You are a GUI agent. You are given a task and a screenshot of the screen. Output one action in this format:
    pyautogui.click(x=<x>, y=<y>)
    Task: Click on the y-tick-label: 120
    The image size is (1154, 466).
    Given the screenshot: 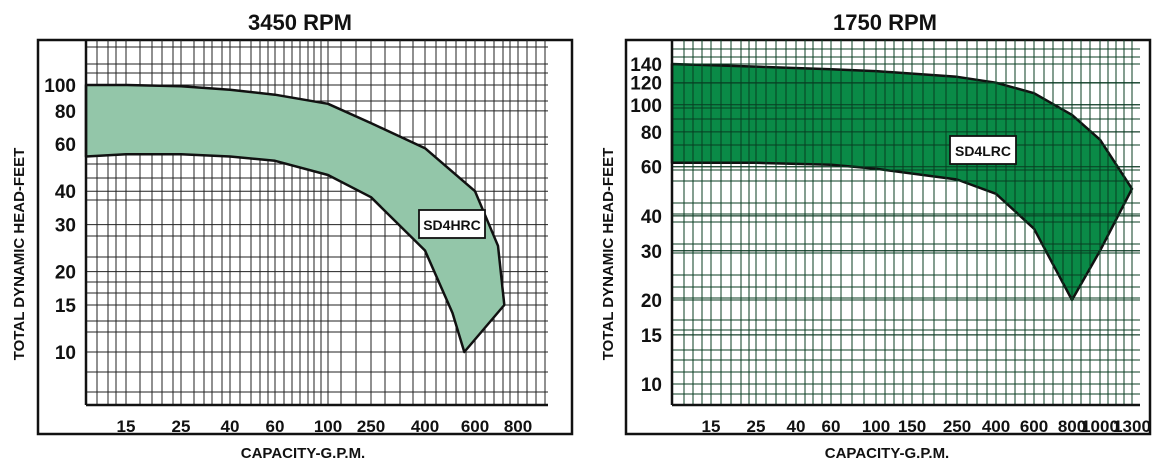 What is the action you would take?
    pyautogui.click(x=646, y=84)
    